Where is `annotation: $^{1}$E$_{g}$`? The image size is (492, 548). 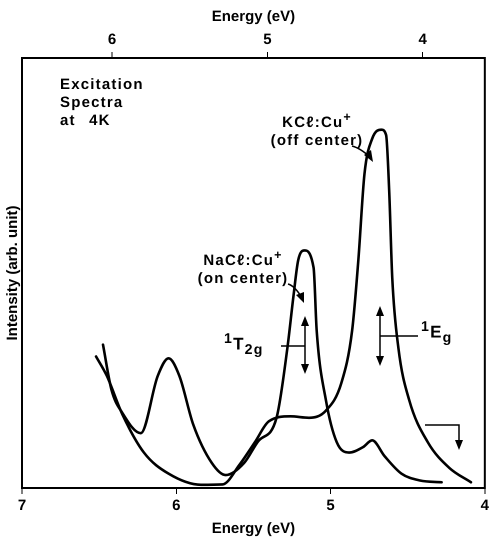
annotation: $^{1}$E$_{g}$ is located at coordinates (437, 333).